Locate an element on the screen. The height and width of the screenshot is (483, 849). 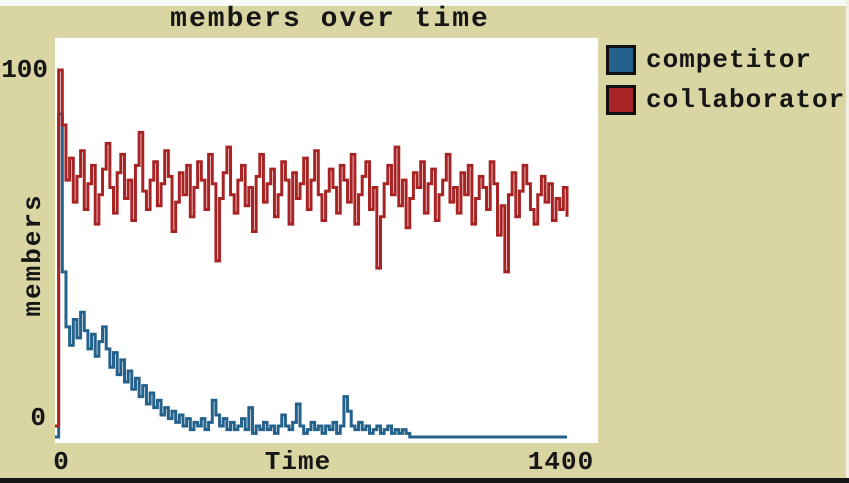
legend-label-competitor: competitor is located at coordinates (729, 59).